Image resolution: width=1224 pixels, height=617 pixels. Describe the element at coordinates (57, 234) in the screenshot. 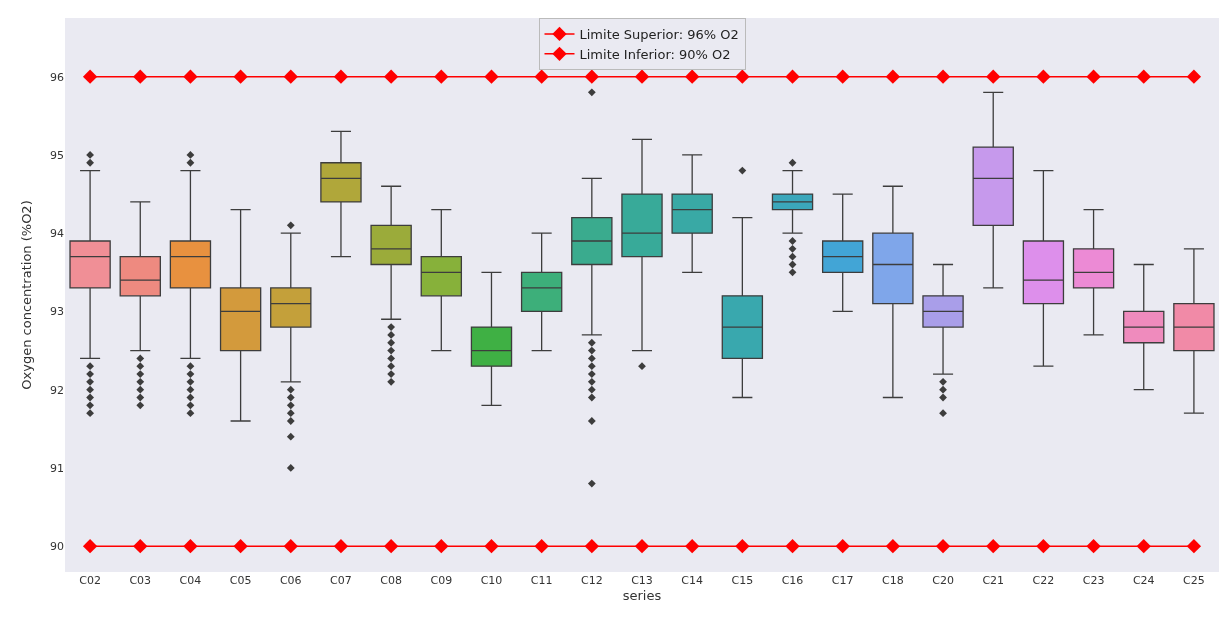

I see `y-tick-label: 94` at that location.